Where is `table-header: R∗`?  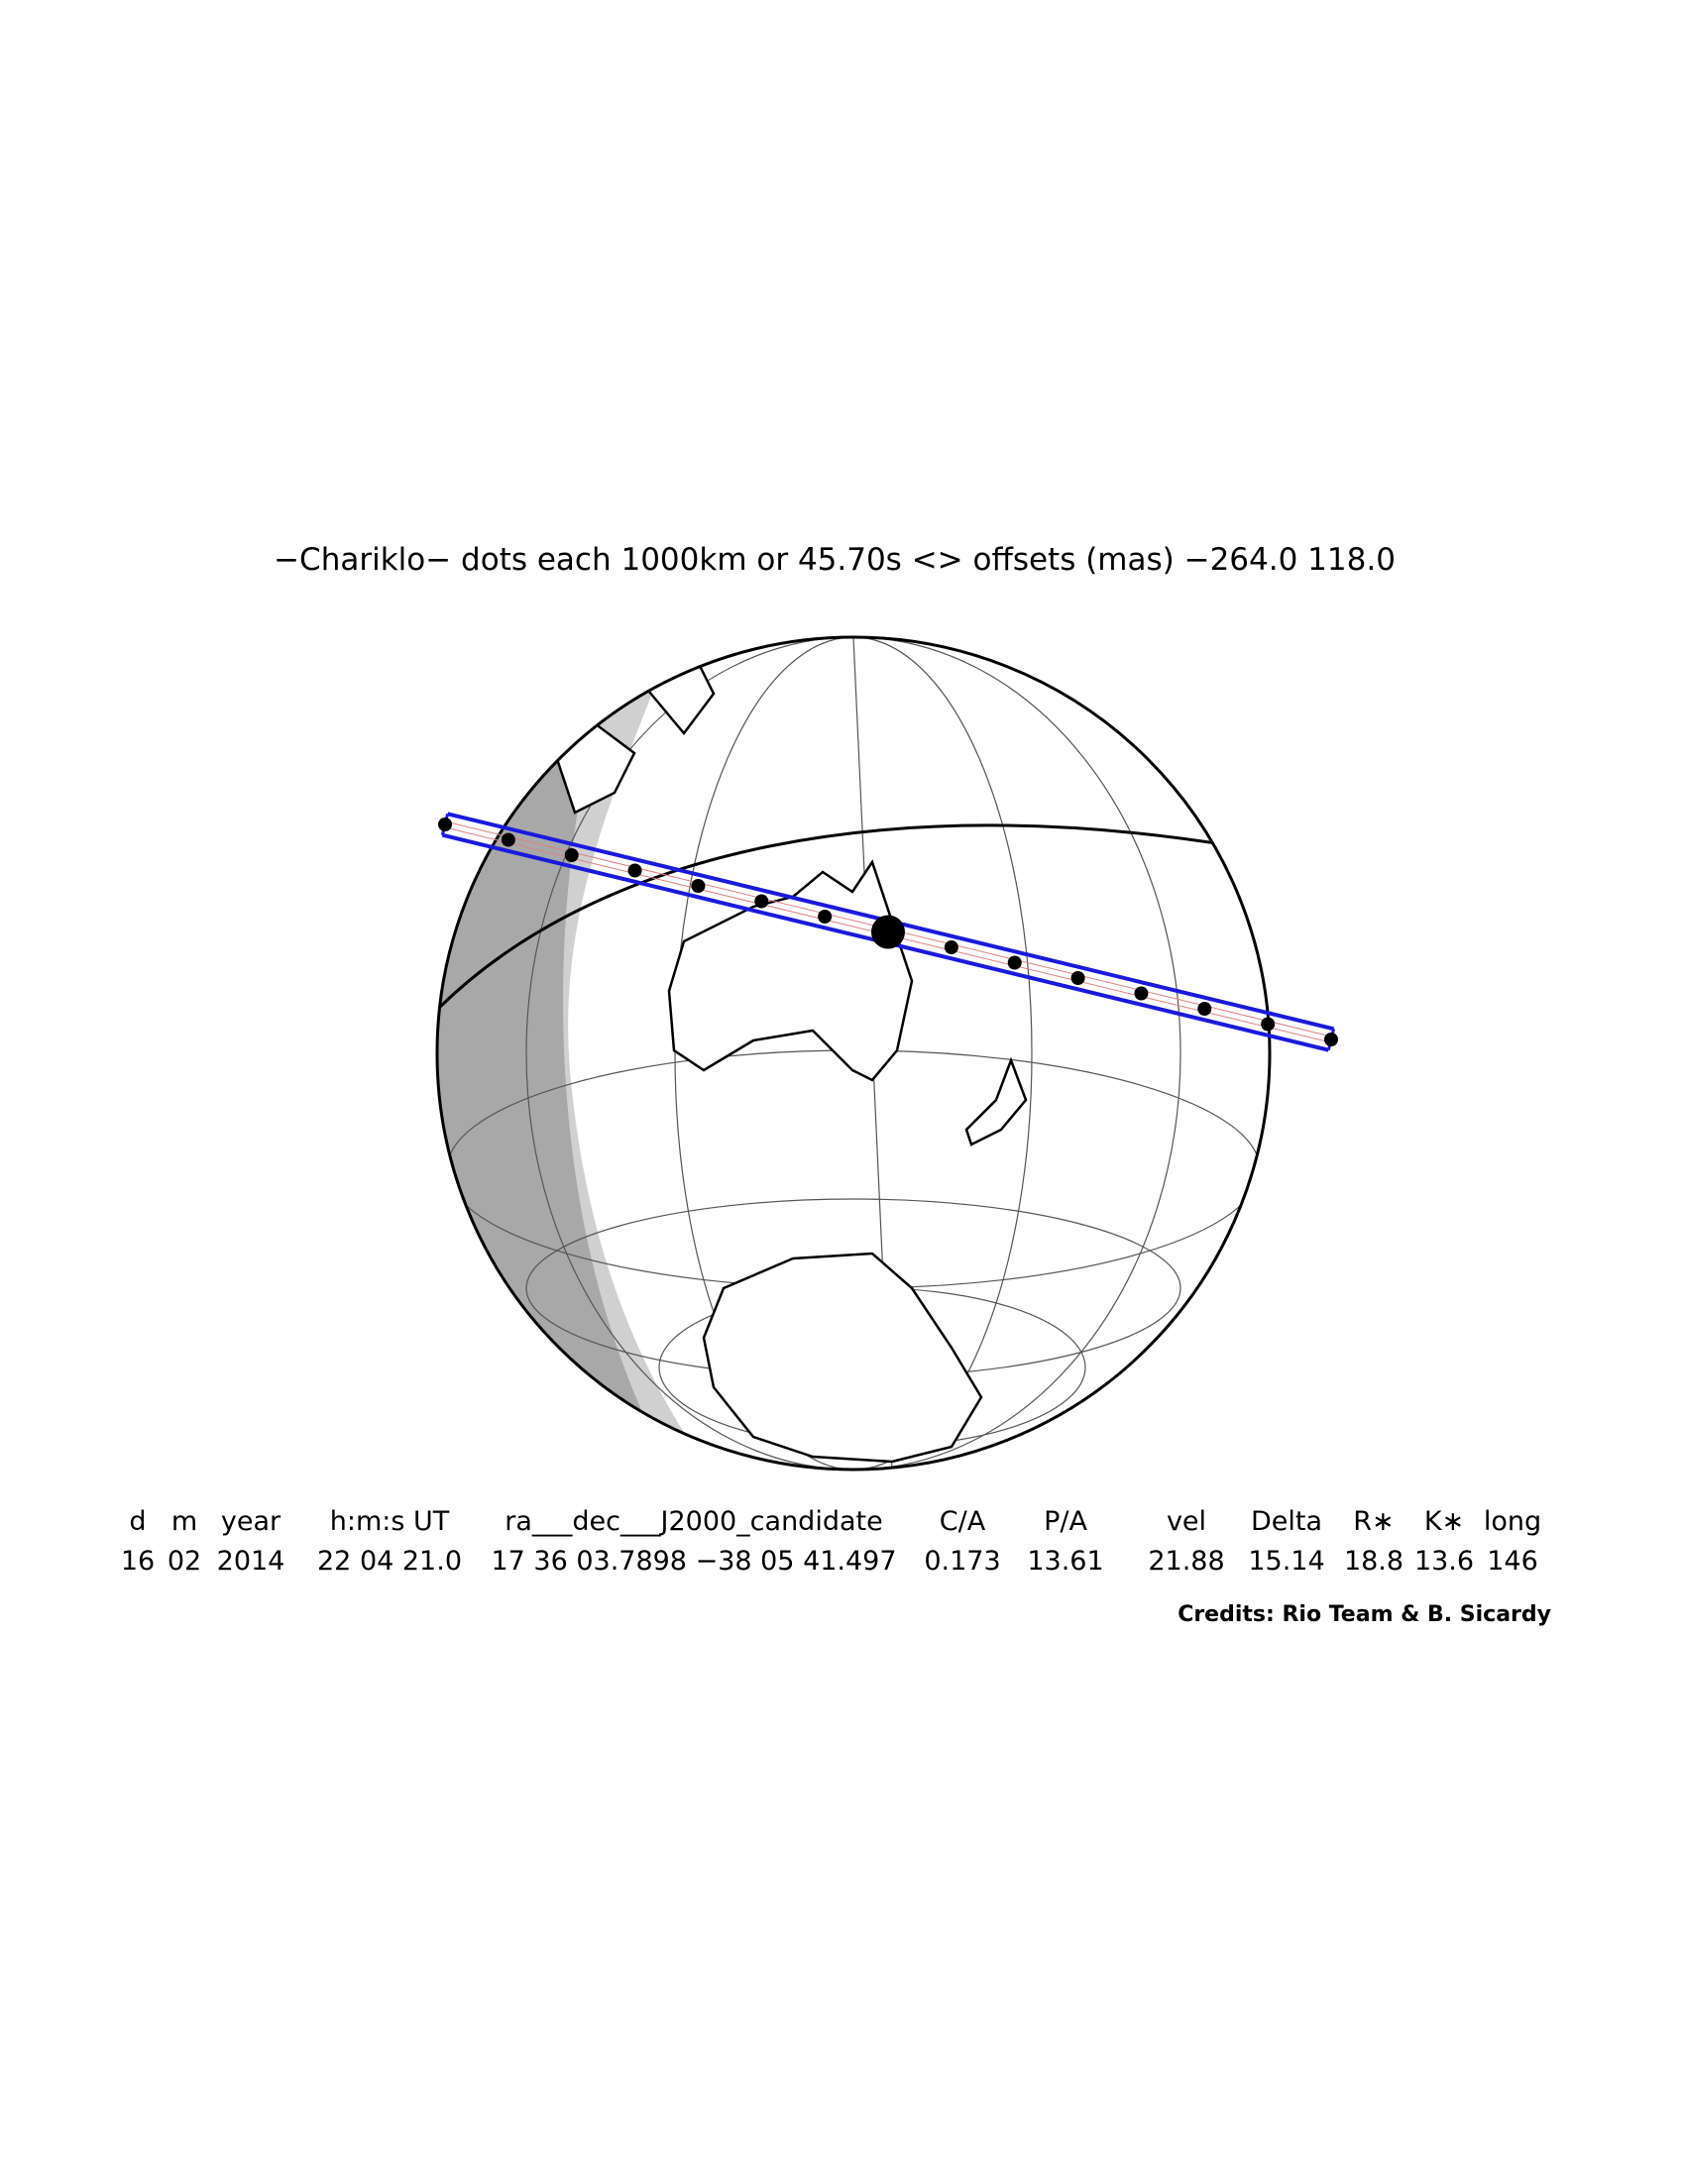 table-header: R∗ is located at coordinates (1373, 1521).